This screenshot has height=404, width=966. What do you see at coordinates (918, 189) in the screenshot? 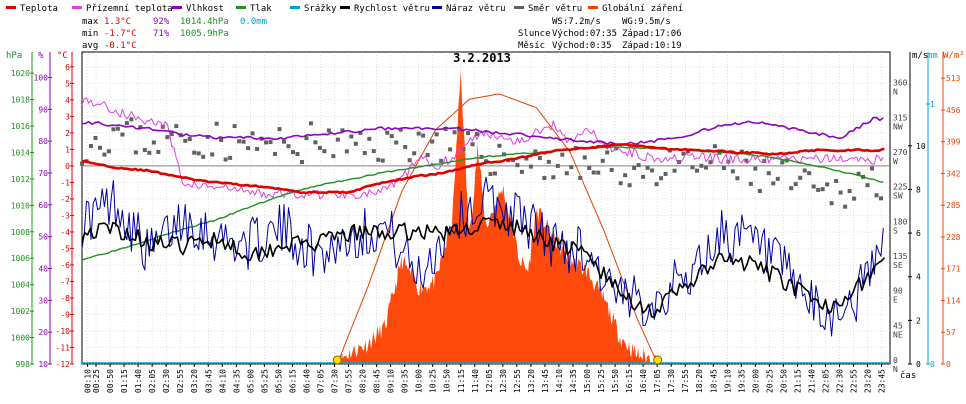
I see `wind-ms-axis-label: 8` at bounding box center [918, 189].